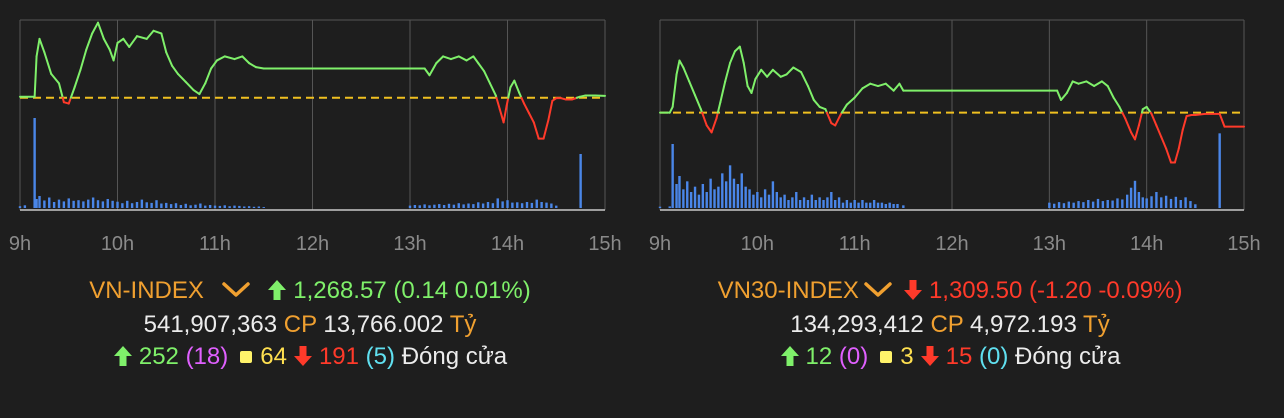 Image resolution: width=1284 pixels, height=418 pixels. Describe the element at coordinates (757, 244) in the screenshot. I see `x-tick-label: 10h` at that location.